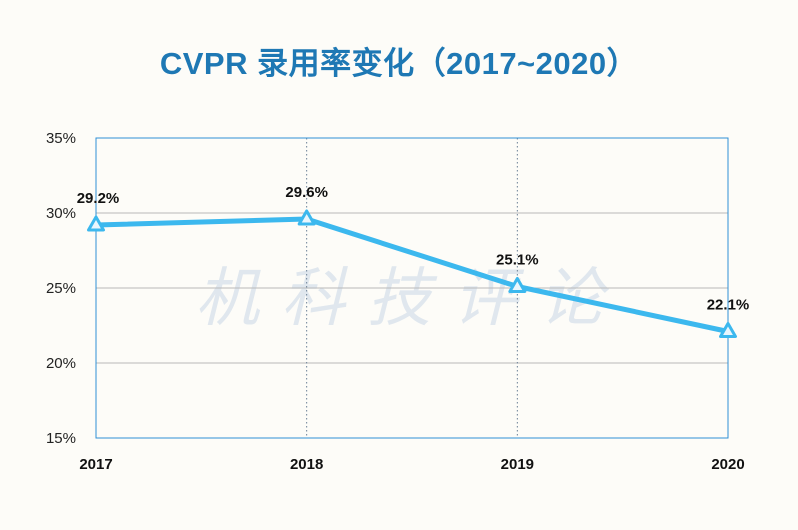 Image resolution: width=798 pixels, height=530 pixels. I want to click on y-tick-label: 20%, so click(61, 363).